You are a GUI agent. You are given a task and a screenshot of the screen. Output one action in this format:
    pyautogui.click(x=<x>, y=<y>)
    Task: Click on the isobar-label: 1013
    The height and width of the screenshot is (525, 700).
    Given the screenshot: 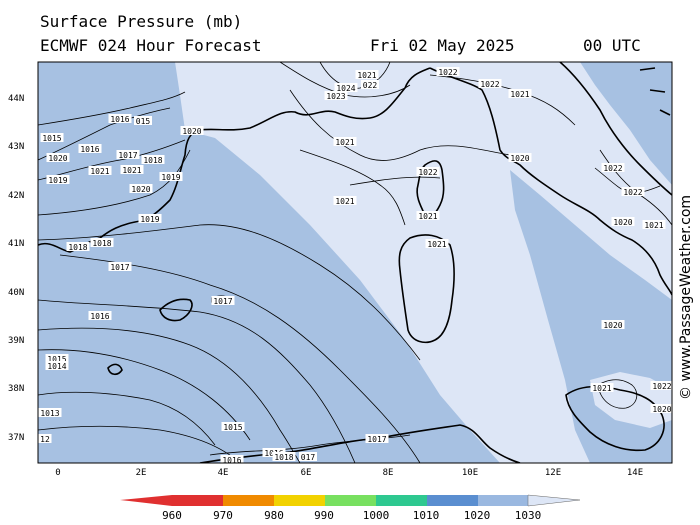 What is the action you would take?
    pyautogui.click(x=49, y=413)
    